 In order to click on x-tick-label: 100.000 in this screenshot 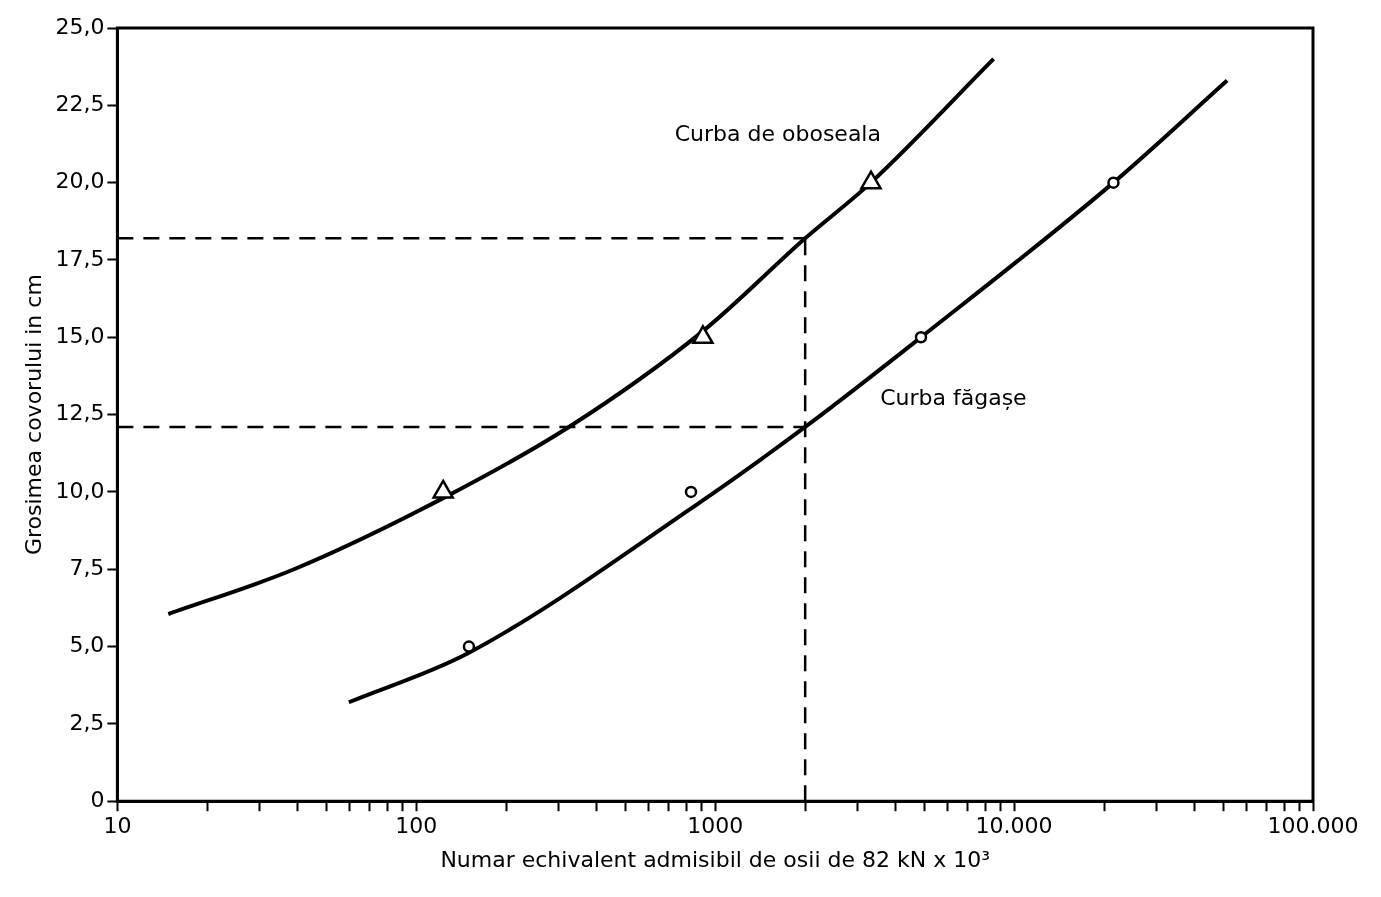, I will do `click(1313, 826)`.